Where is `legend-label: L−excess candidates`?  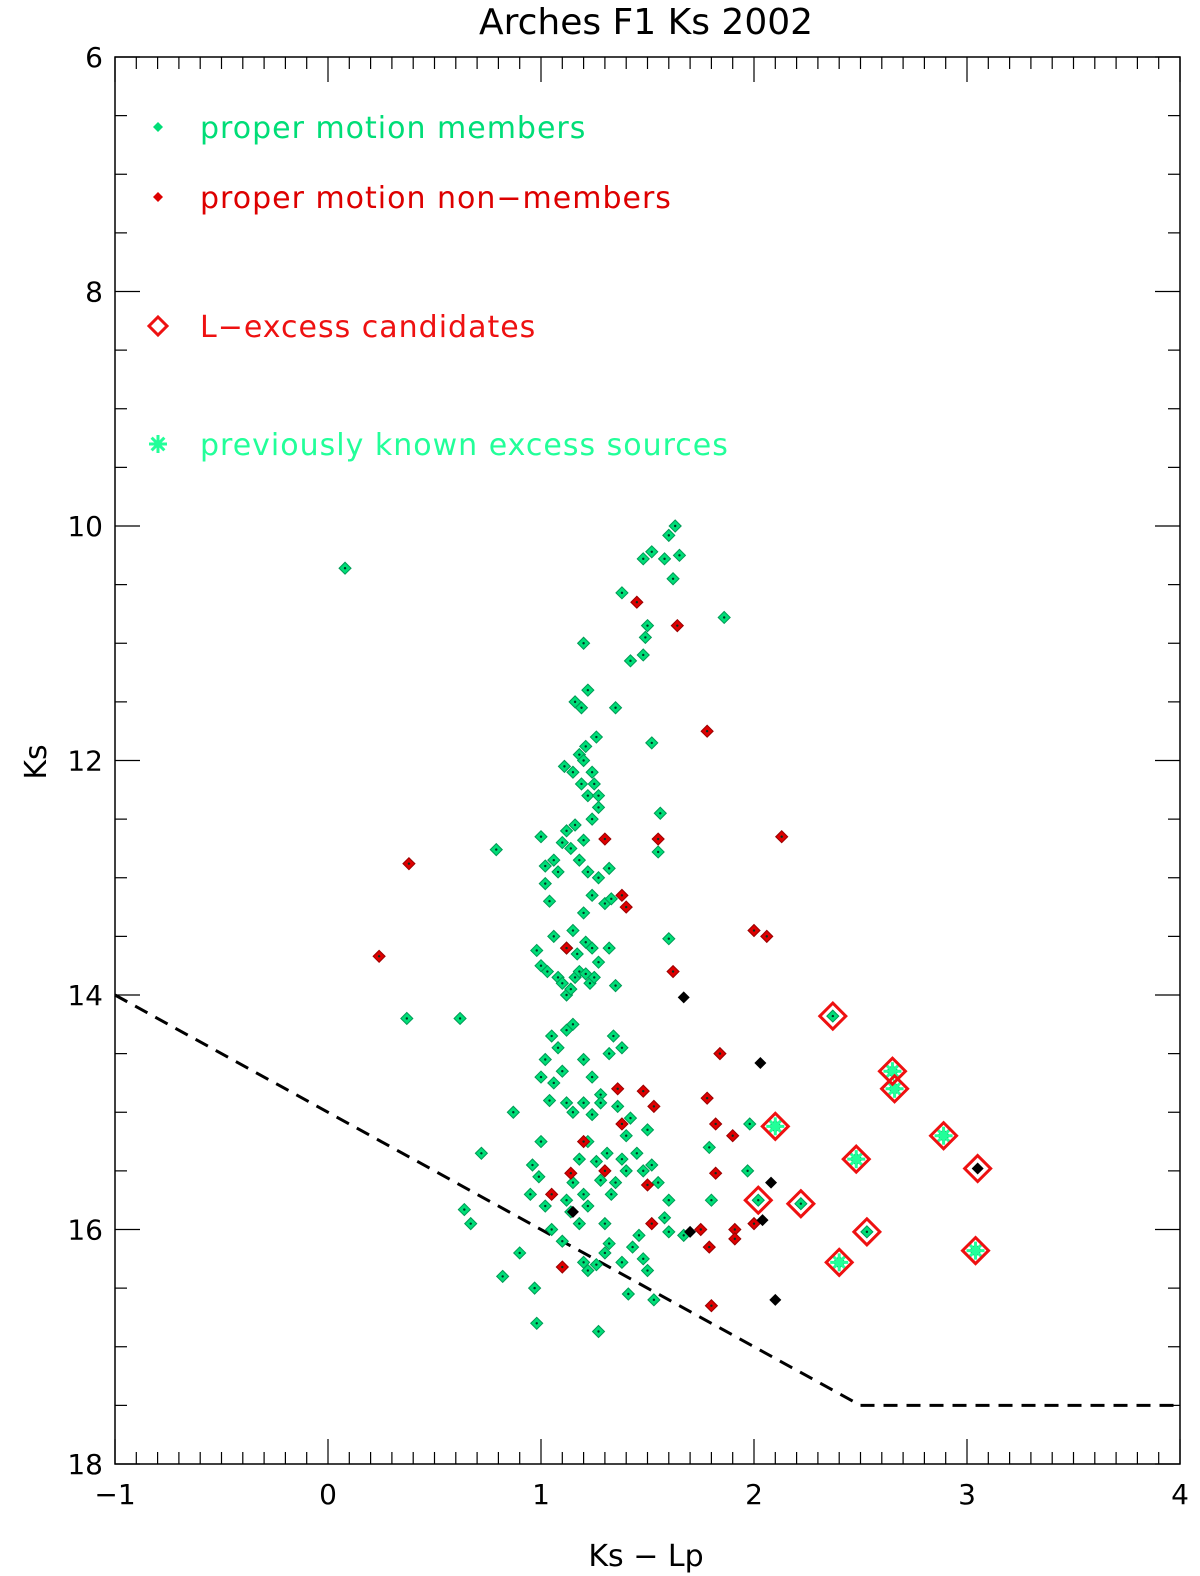 legend-label: L−excess candidates is located at coordinates (368, 327).